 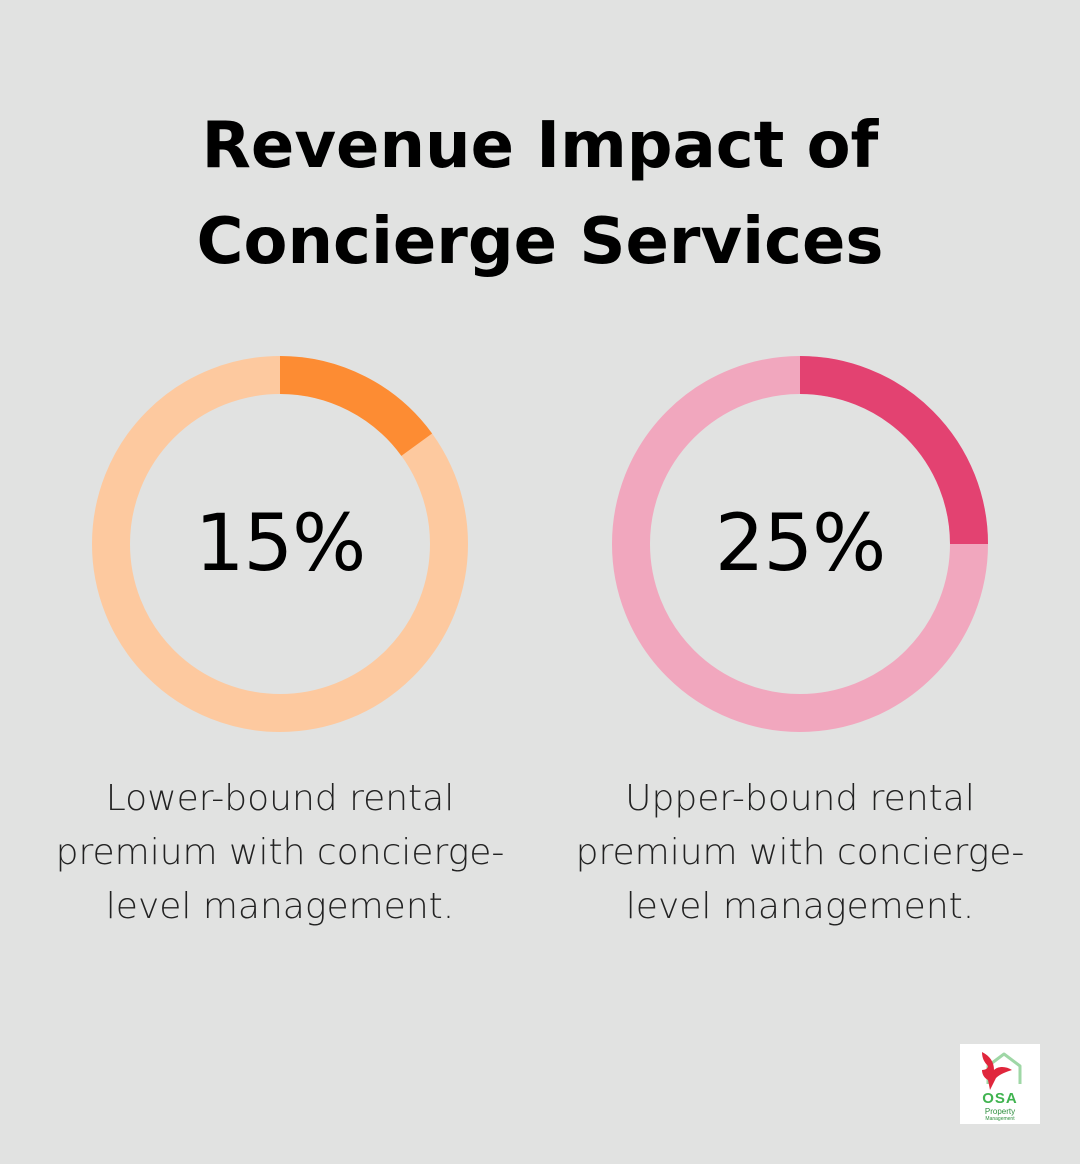 I want to click on logo-line-2: Management, so click(x=1000, y=1119).